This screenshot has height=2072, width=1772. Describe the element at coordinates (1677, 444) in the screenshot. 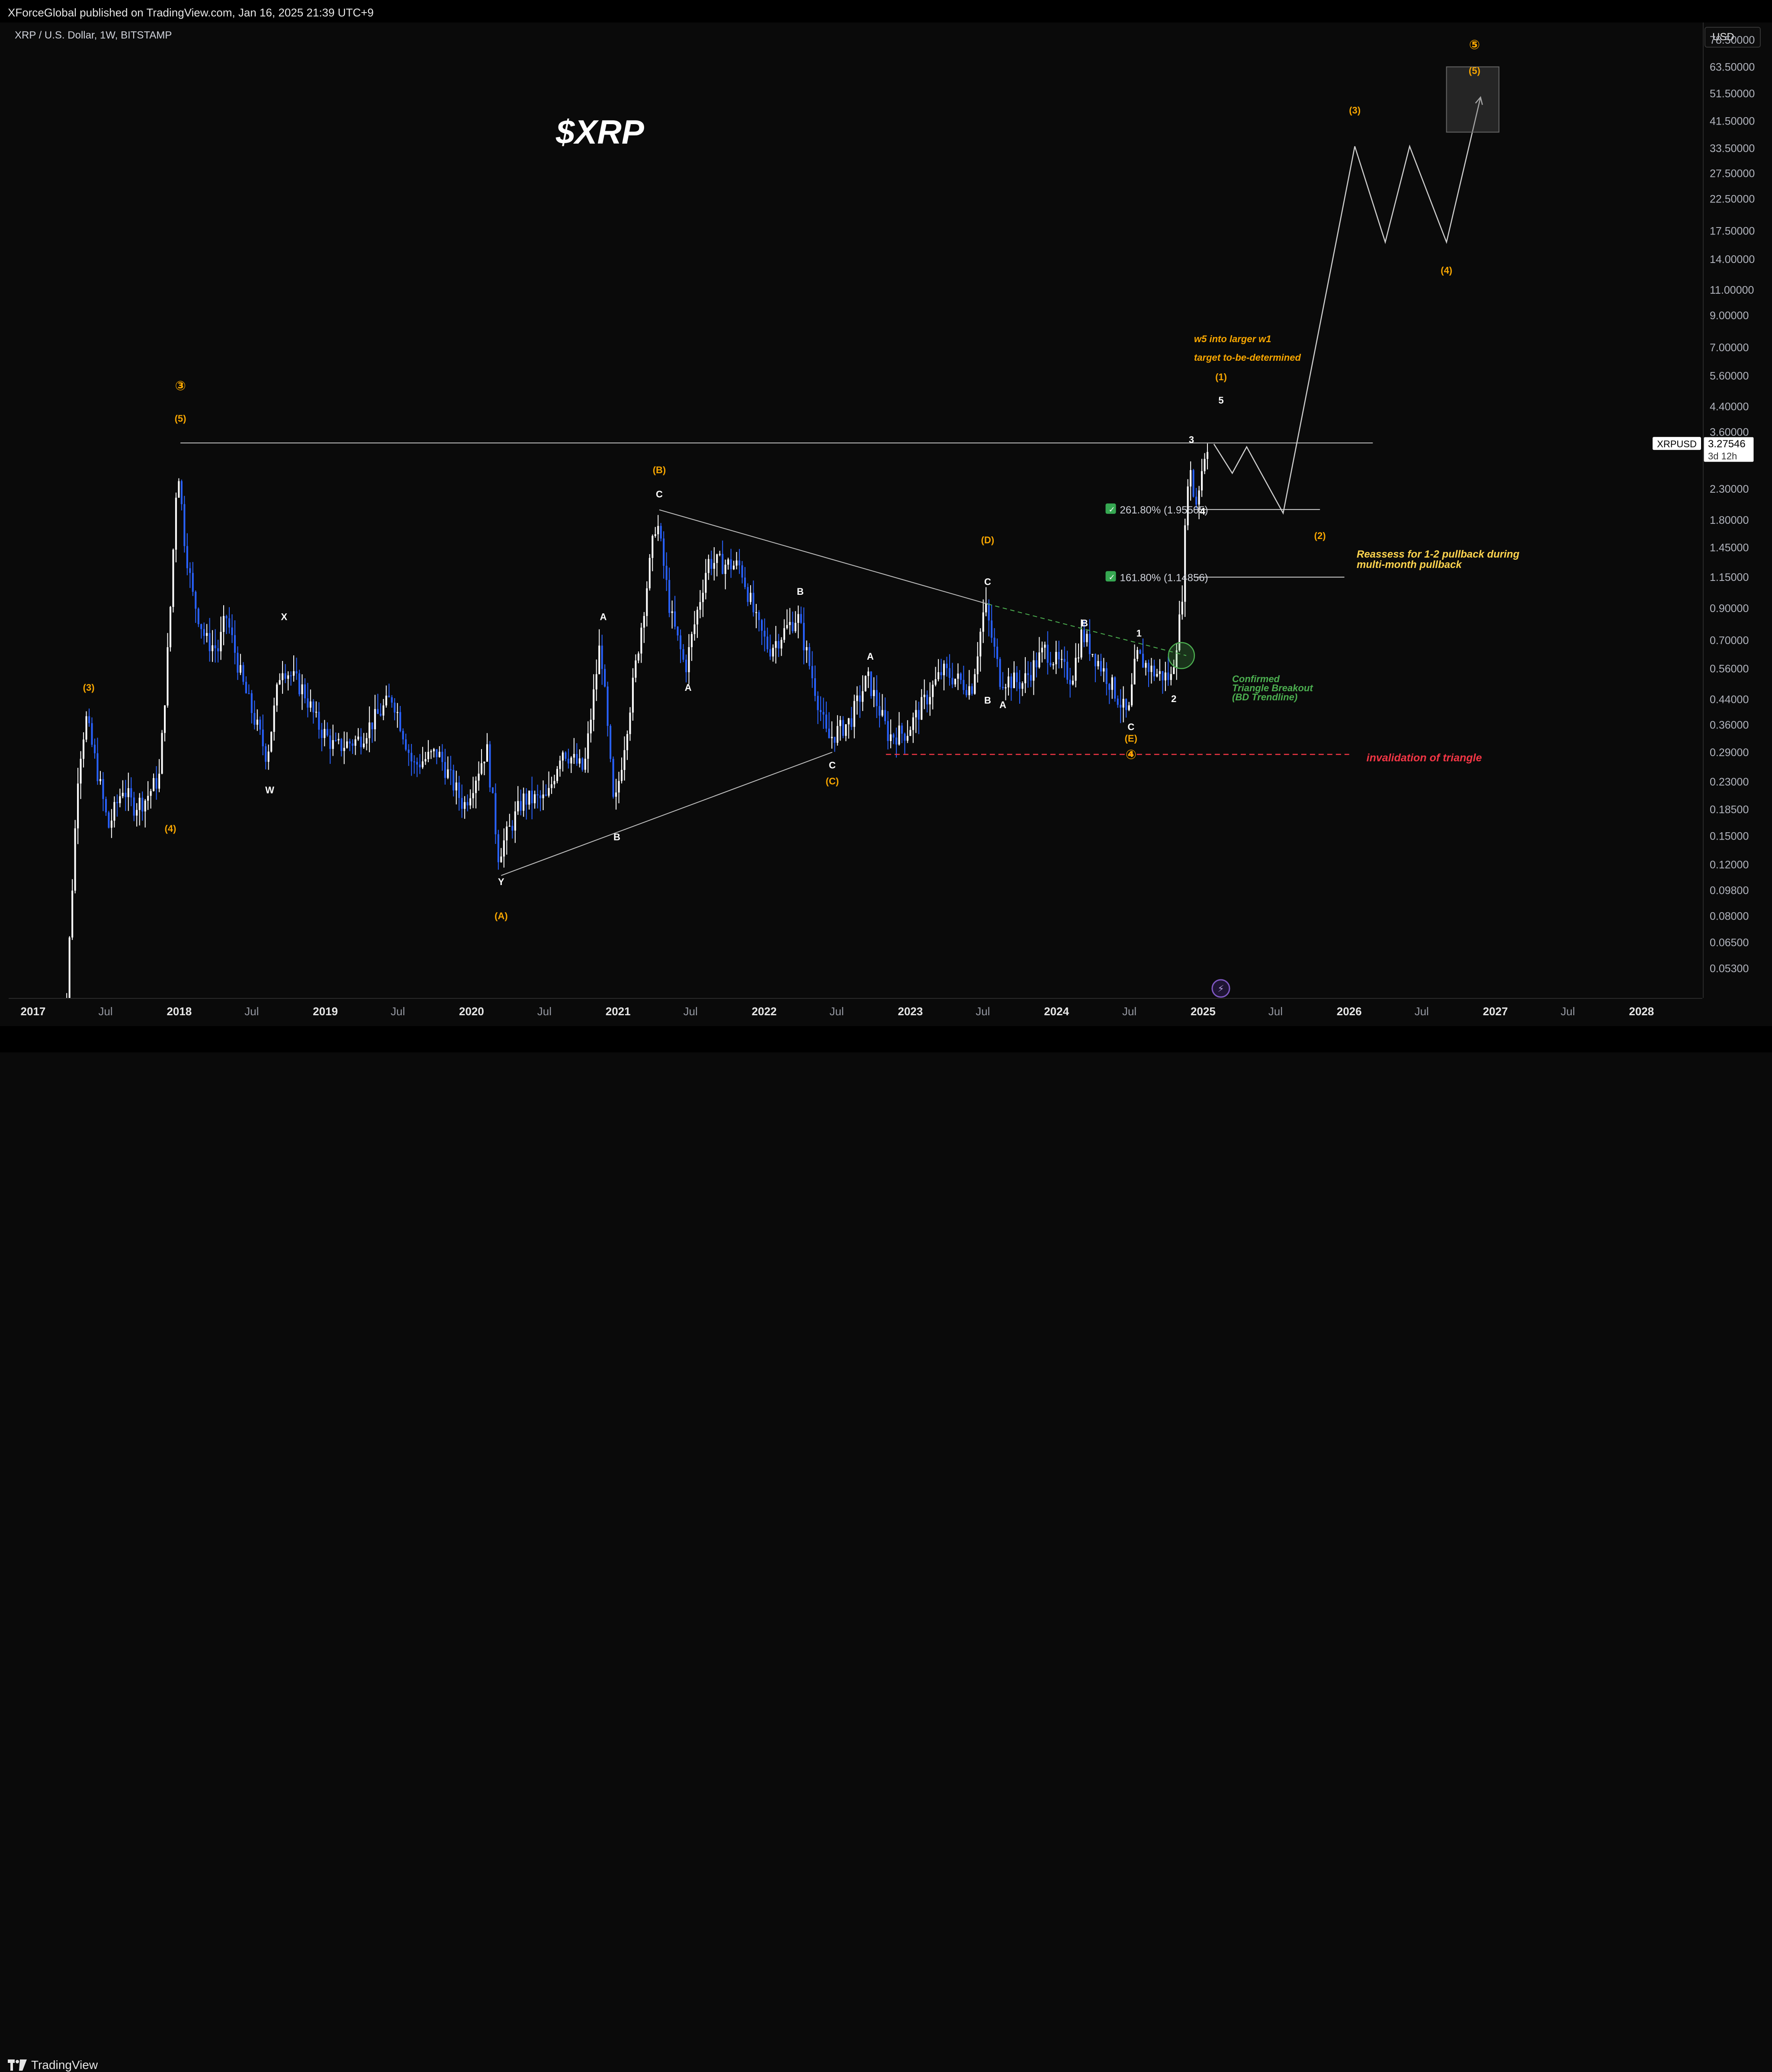

I see `ticker-label: XRPUSD` at that location.